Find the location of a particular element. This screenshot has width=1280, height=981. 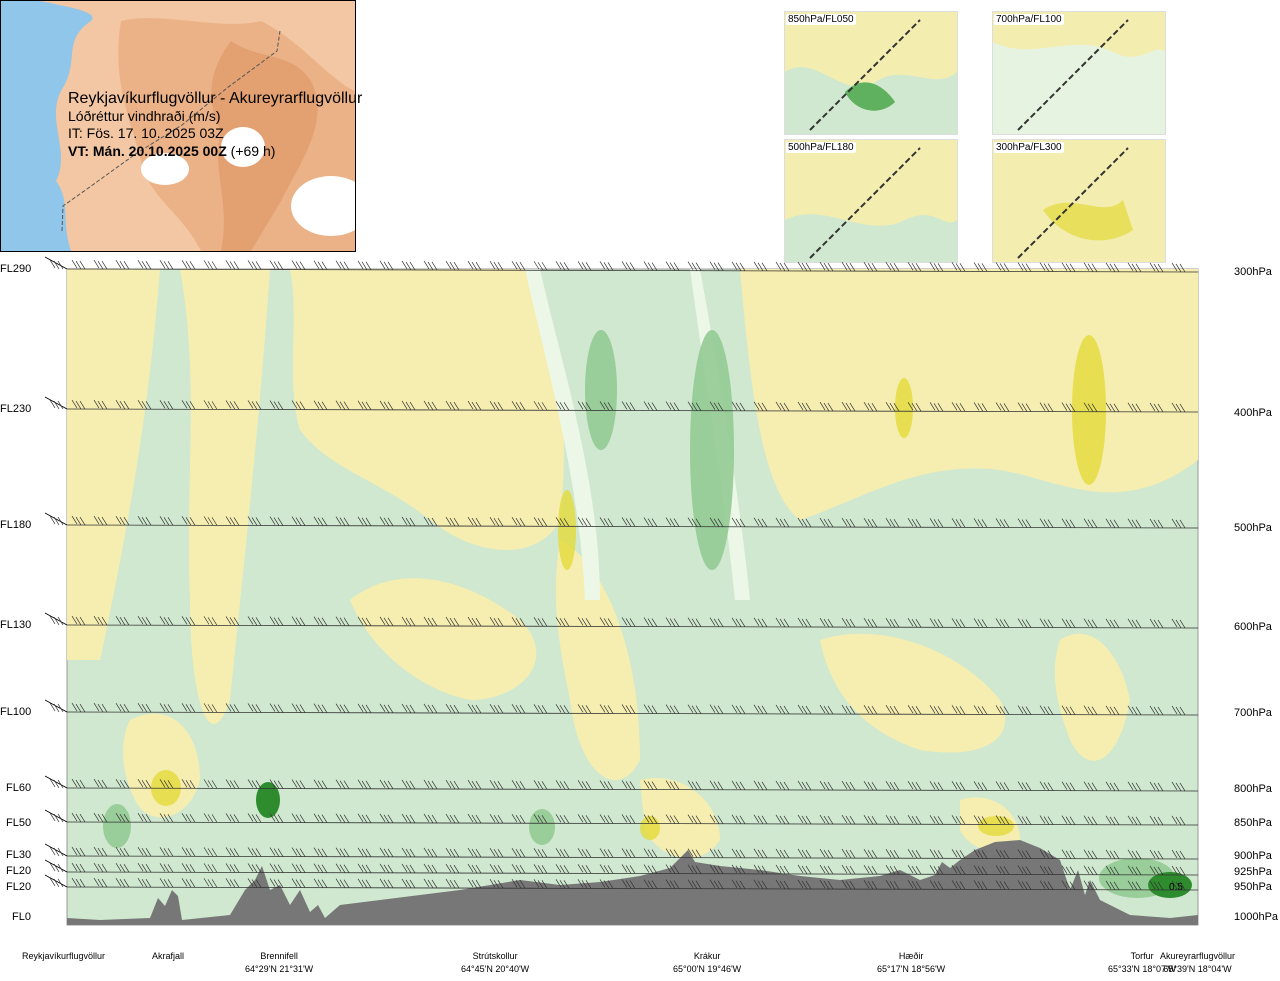

xlabel-strutskollur-name: Strútskollur is located at coordinates (495, 956).